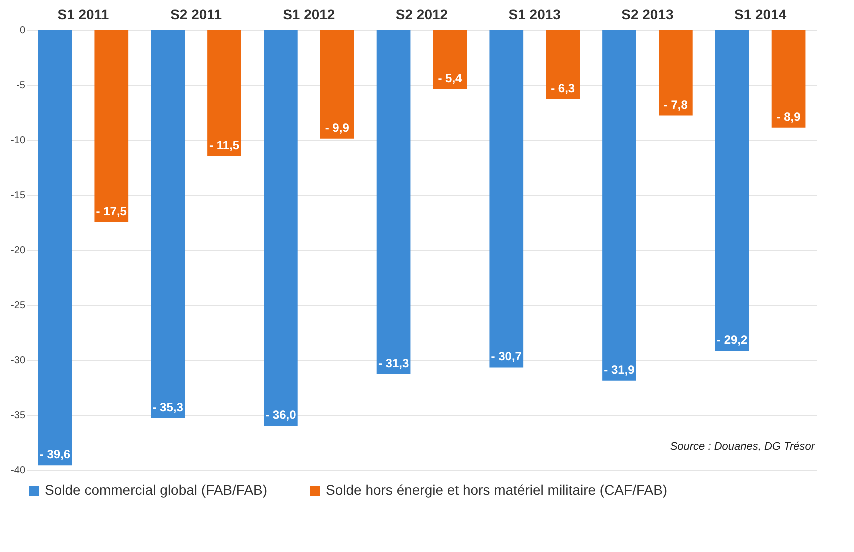  What do you see at coordinates (760, 14) in the screenshot?
I see `x-tick-label: S1 2014` at bounding box center [760, 14].